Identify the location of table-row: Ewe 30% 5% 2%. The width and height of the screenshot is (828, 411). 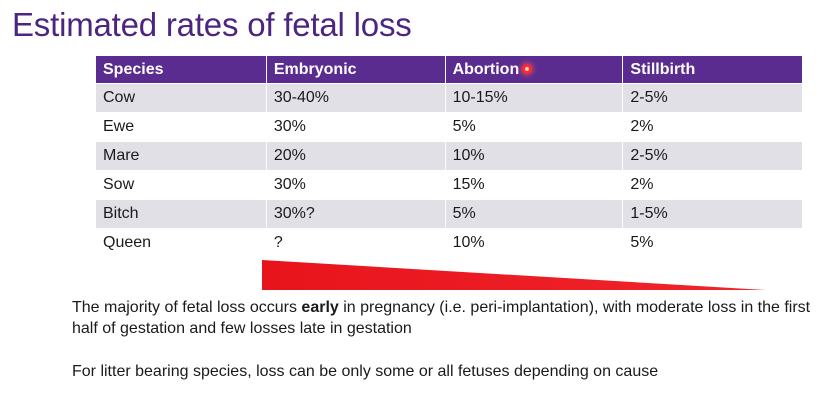
(449, 127).